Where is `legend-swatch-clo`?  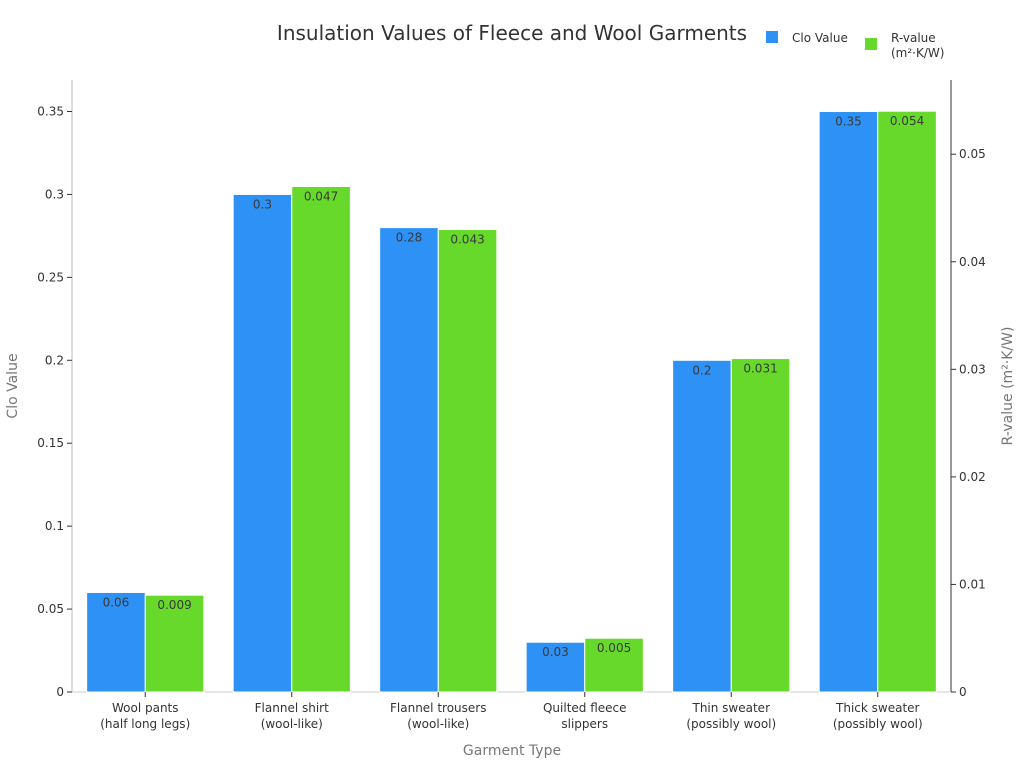
legend-swatch-clo is located at coordinates (772, 37).